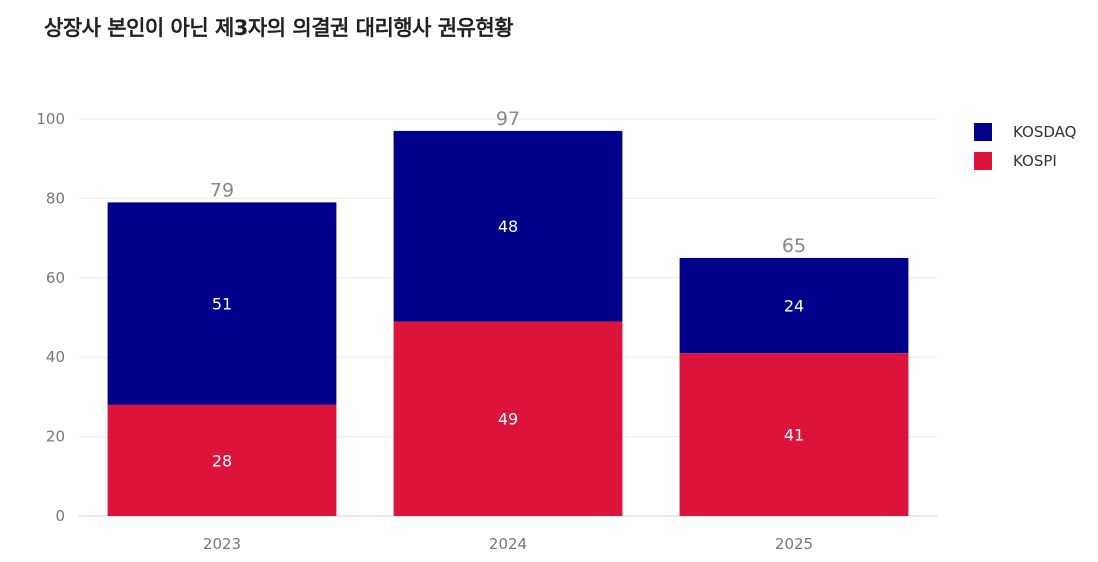 The image size is (1098, 562). I want to click on total-label-2024: 97, so click(508, 119).